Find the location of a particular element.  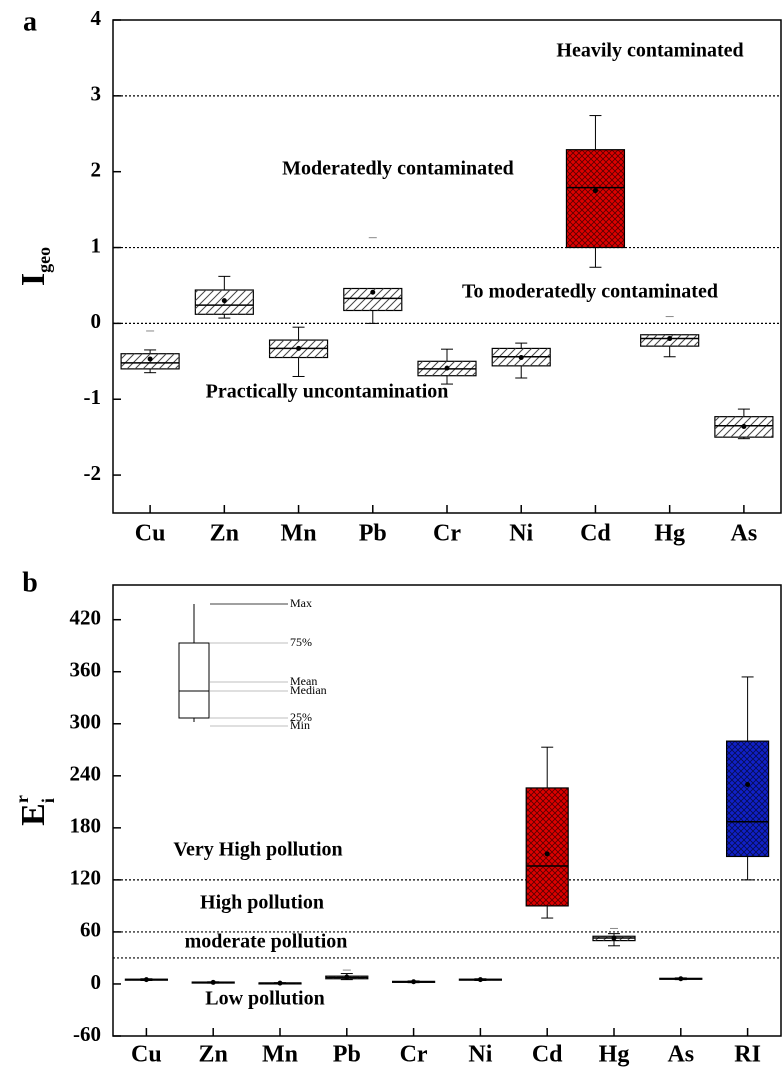

y-tick-label: -2 is located at coordinates (93, 473).